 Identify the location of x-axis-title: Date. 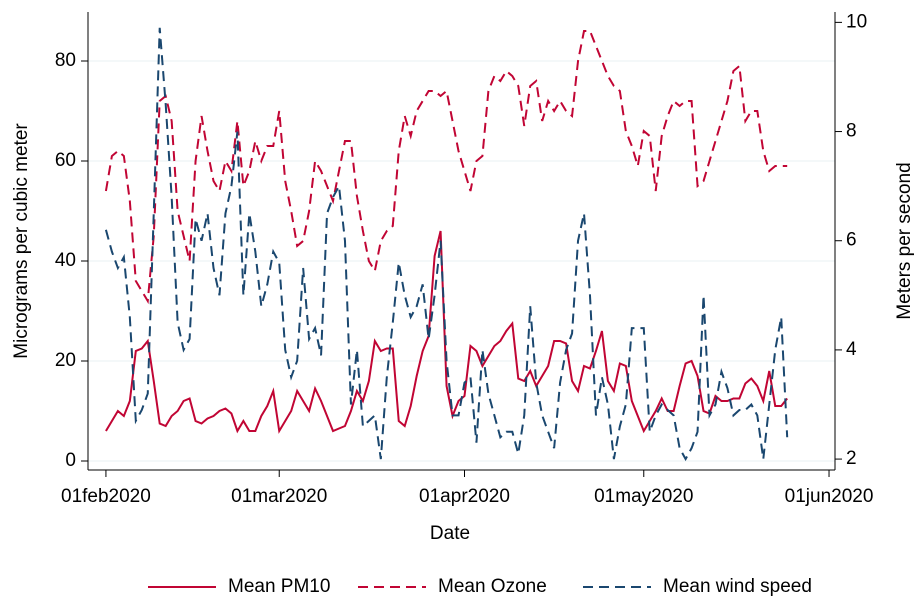
(450, 533).